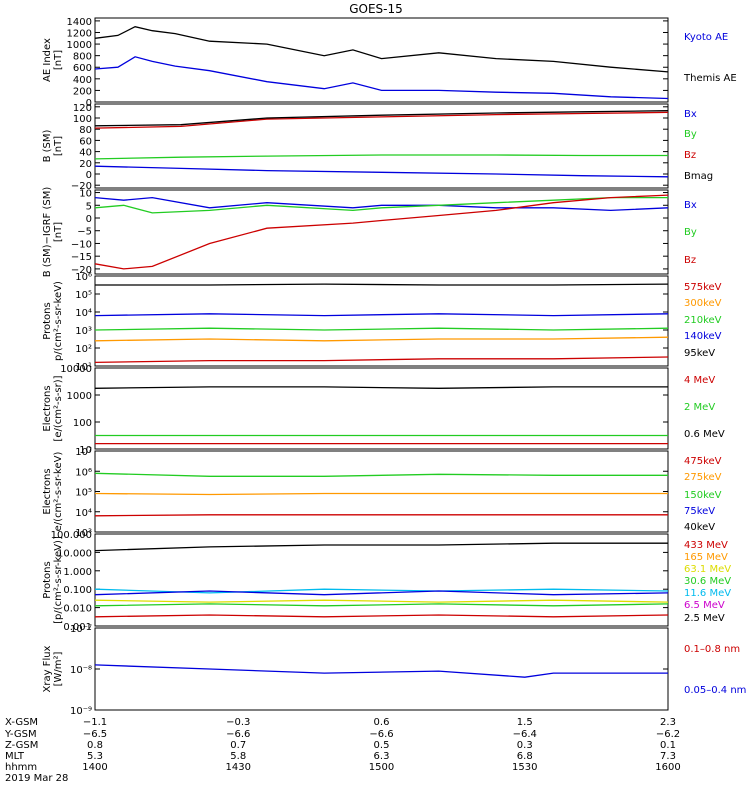  What do you see at coordinates (382, 722) in the screenshot?
I see `x-axis-value: 0.6` at bounding box center [382, 722].